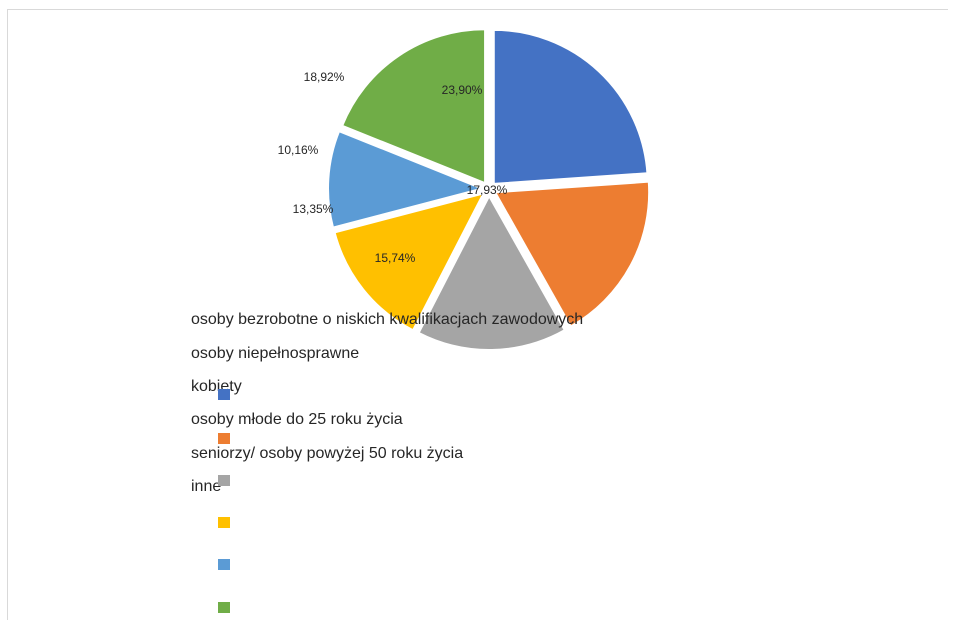  I want to click on data-label-3: 13,35%, so click(313, 209).